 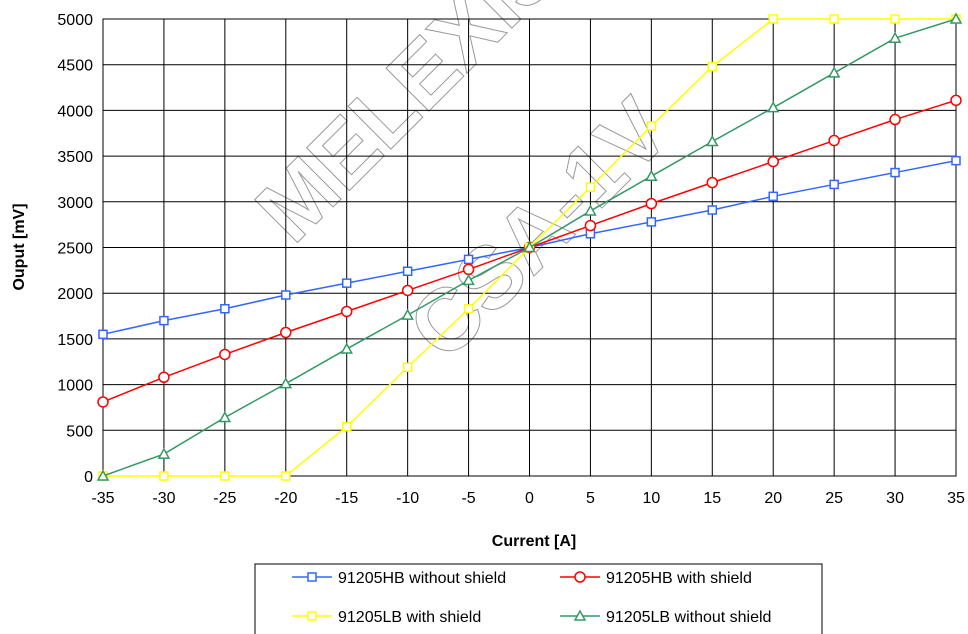 What do you see at coordinates (773, 498) in the screenshot?
I see `x-tick-label: 20` at bounding box center [773, 498].